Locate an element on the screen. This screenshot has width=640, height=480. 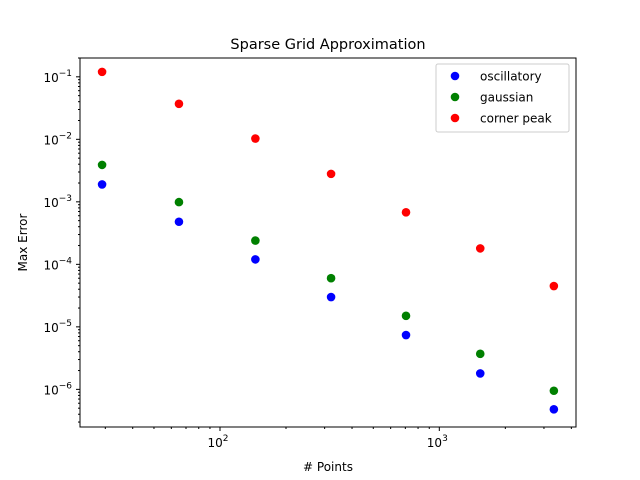
y-tick-label-exp: −1 is located at coordinates (65, 74).